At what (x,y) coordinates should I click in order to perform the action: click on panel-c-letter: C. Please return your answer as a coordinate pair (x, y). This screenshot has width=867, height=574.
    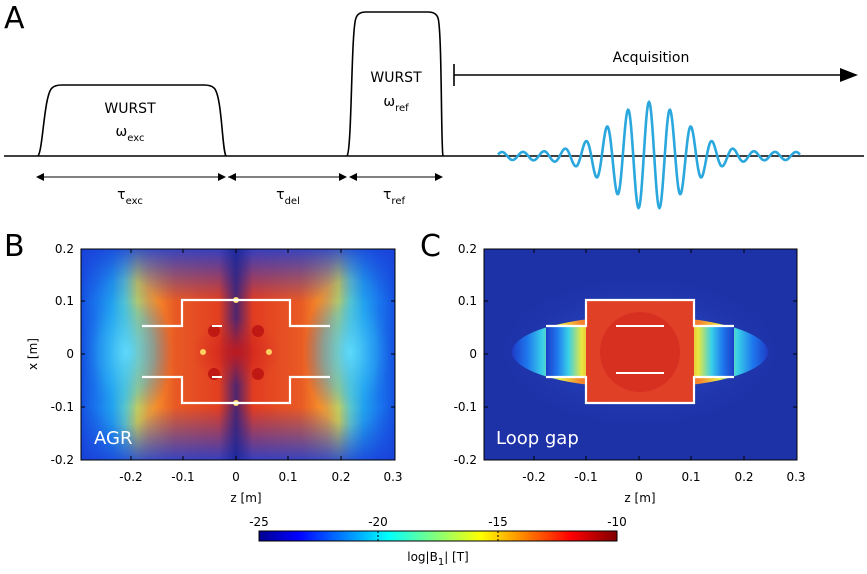
    Looking at the image, I should click on (430, 246).